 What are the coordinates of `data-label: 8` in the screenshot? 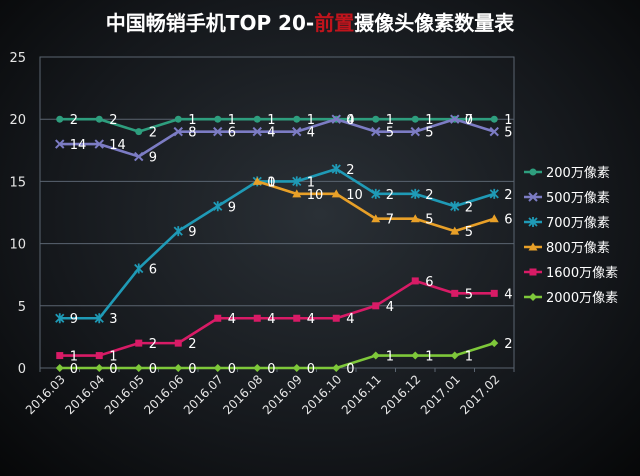 It's located at (192, 133).